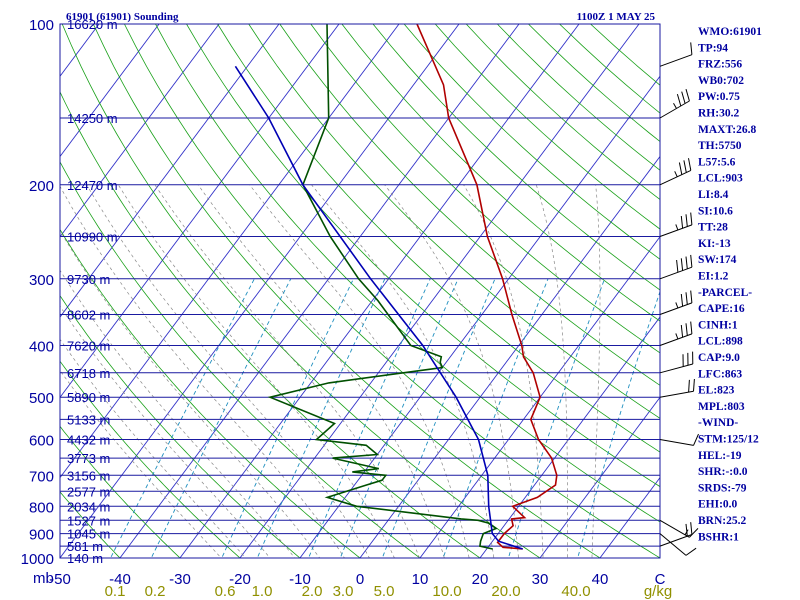 The width and height of the screenshot is (800, 600). What do you see at coordinates (92, 185) in the screenshot?
I see `height-label: 12470 m` at bounding box center [92, 185].